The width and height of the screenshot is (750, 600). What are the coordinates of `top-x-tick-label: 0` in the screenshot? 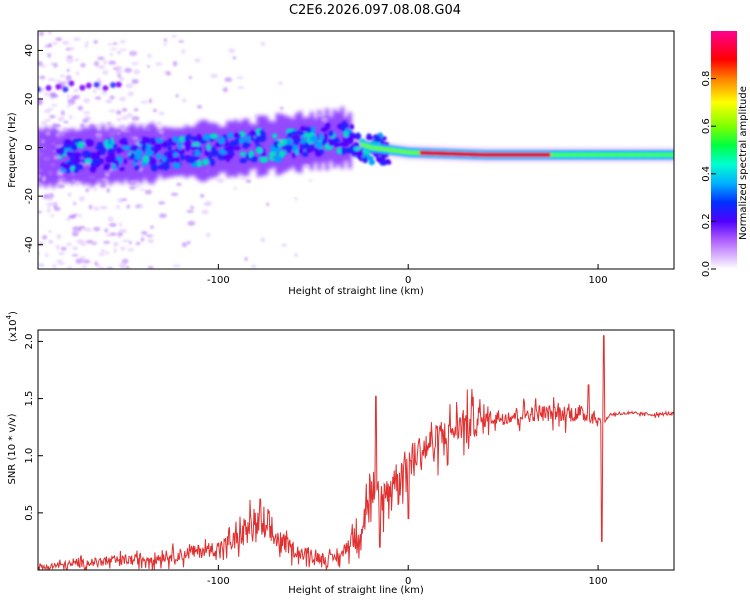 It's located at (408, 280).